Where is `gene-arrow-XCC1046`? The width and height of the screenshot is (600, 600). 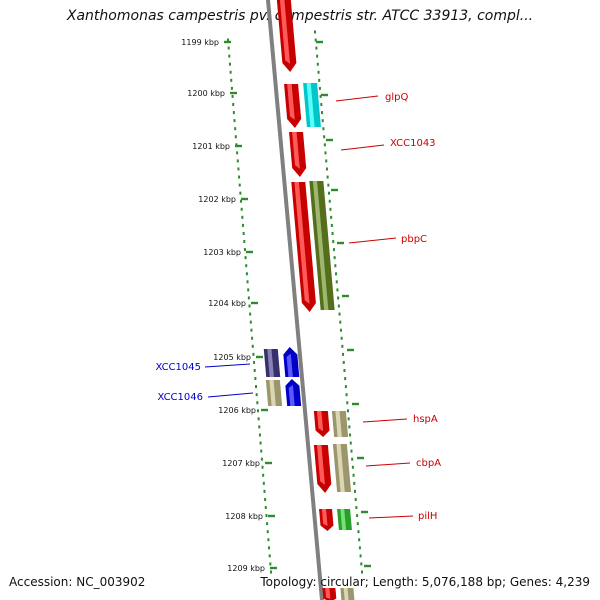
gene-arrow-XCC1046 is located at coordinates (293, 392).